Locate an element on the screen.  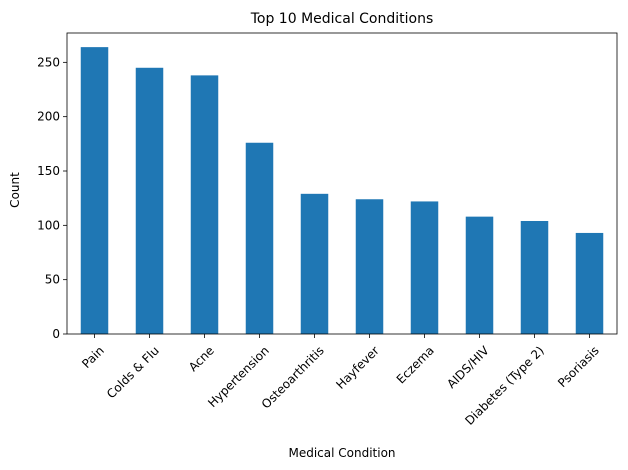
chart-title: Top 10 Medical Conditions is located at coordinates (342, 19).